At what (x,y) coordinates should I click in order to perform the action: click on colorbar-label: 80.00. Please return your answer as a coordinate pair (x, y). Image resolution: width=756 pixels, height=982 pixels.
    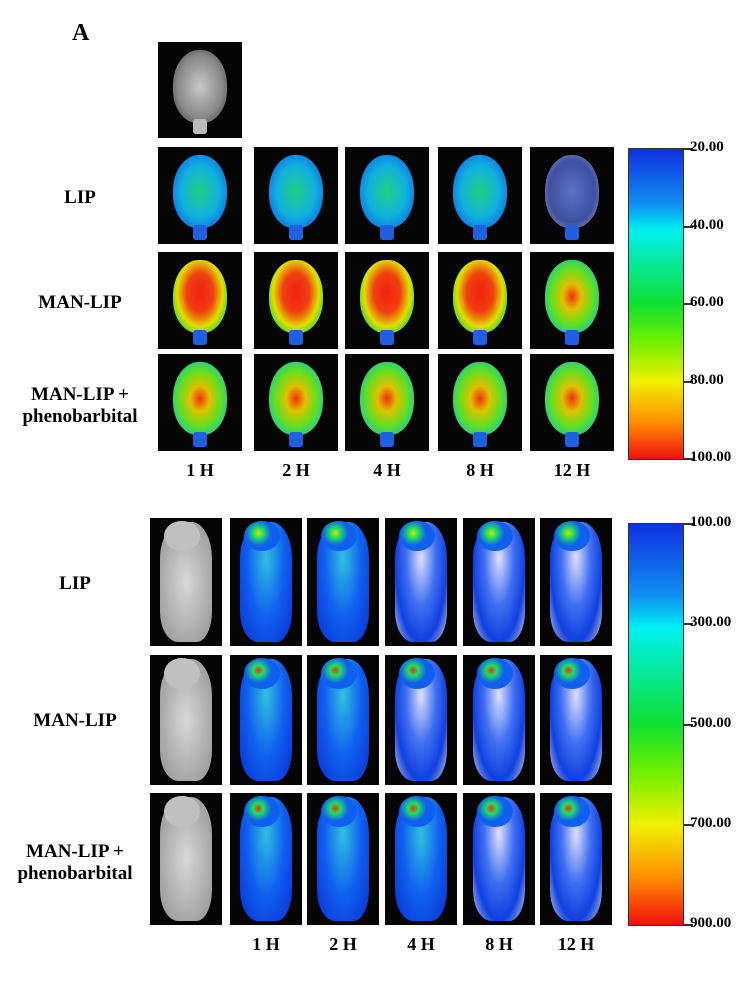
    Looking at the image, I should click on (707, 379).